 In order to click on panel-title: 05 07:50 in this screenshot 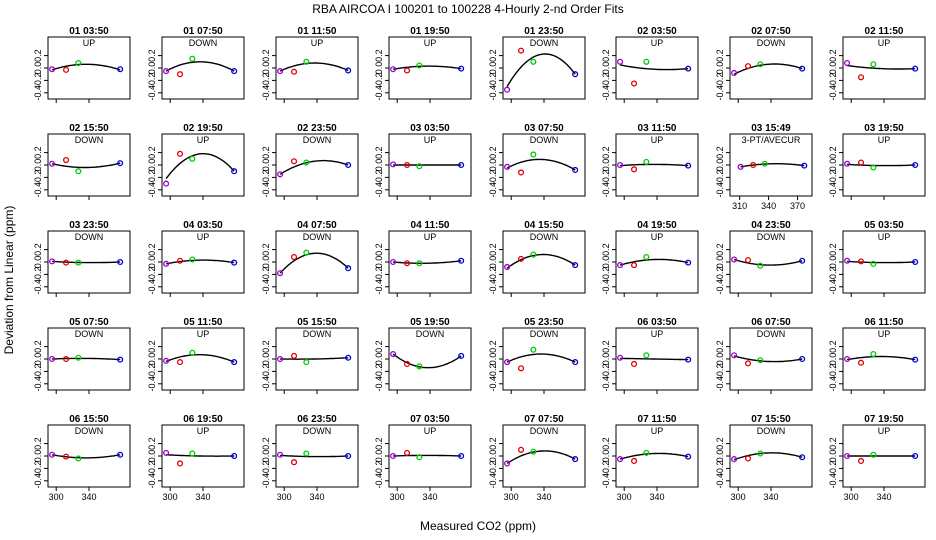, I will do `click(89, 322)`.